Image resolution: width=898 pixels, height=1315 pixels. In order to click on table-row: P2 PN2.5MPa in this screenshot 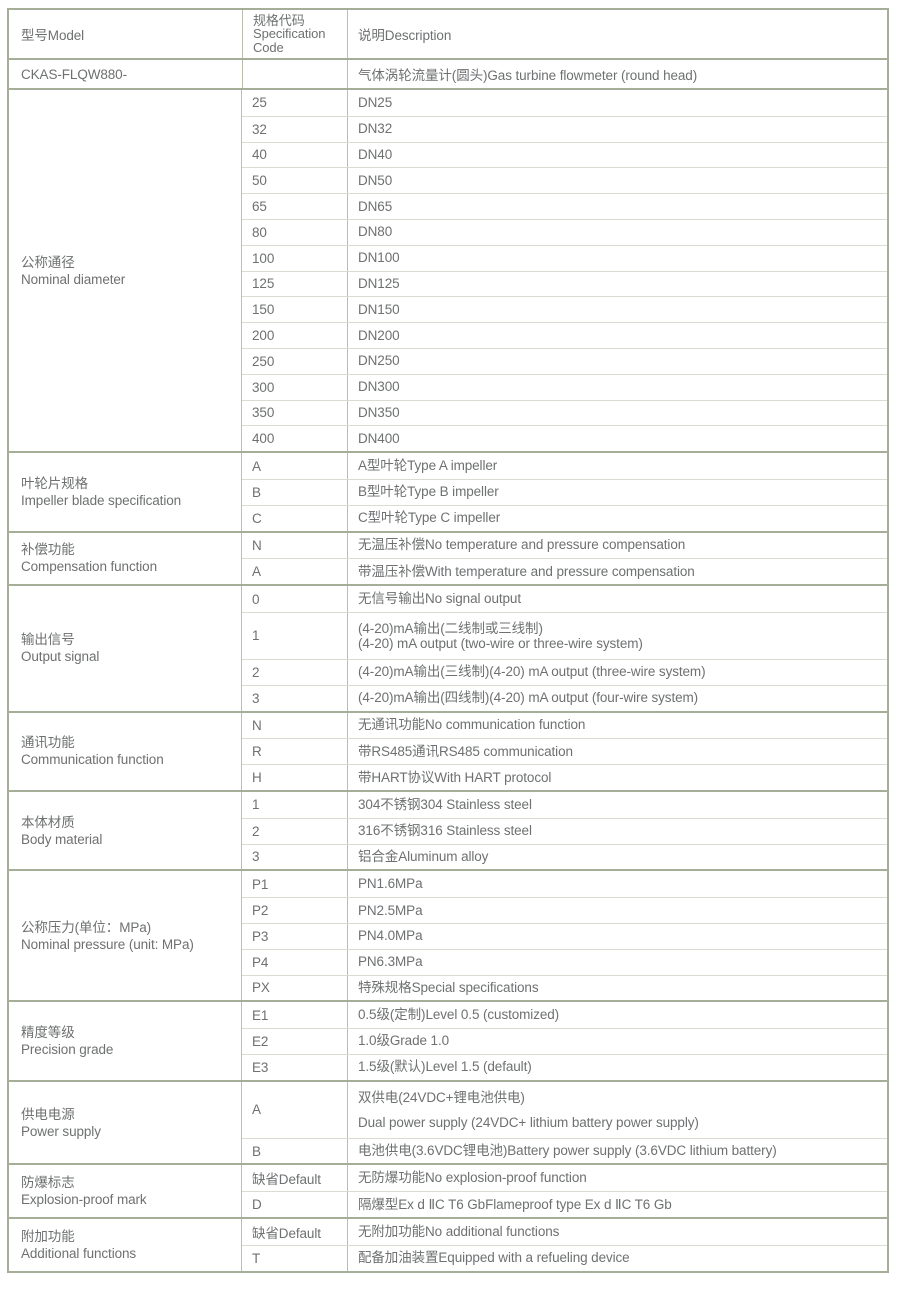, I will do `click(564, 910)`.